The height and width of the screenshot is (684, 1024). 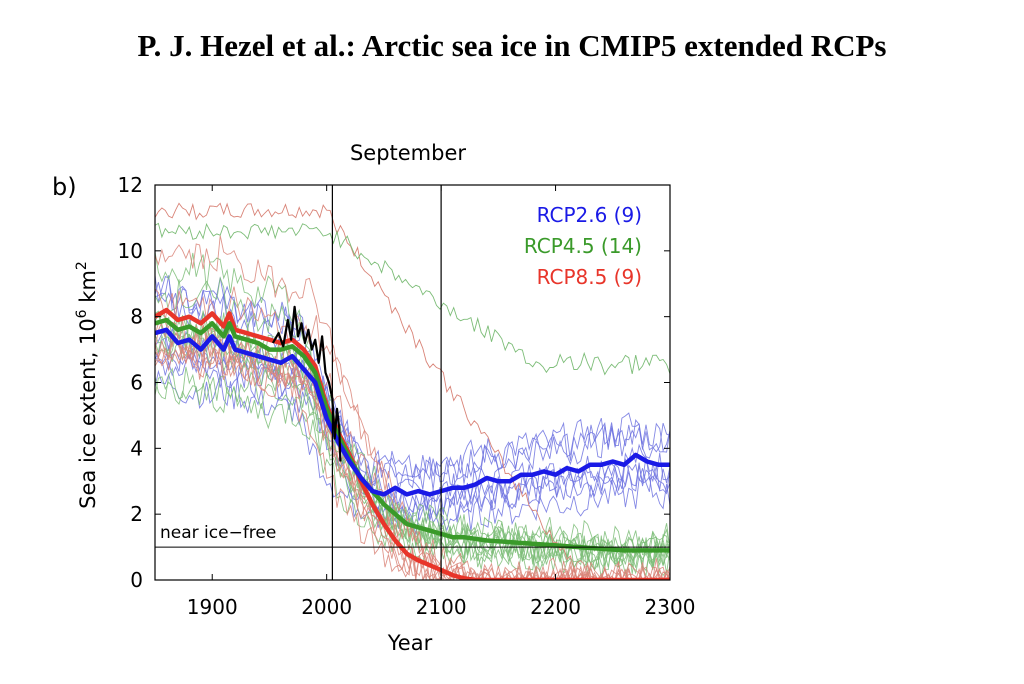 What do you see at coordinates (218, 533) in the screenshot?
I see `threshold-label: near ice−free` at bounding box center [218, 533].